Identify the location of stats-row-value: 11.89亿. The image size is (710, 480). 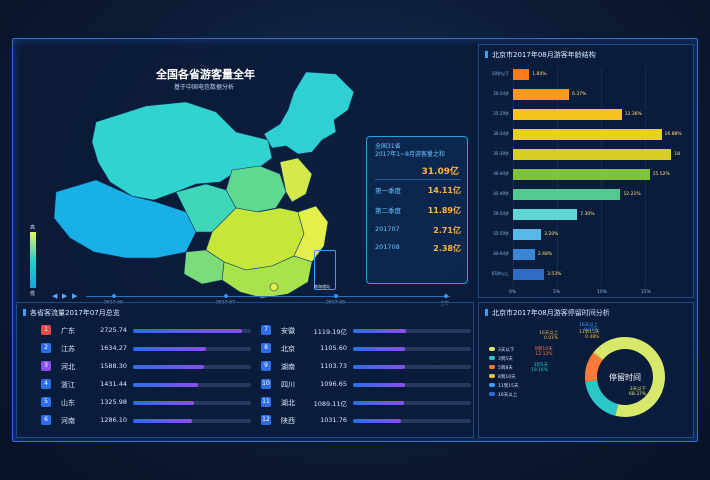
(444, 210).